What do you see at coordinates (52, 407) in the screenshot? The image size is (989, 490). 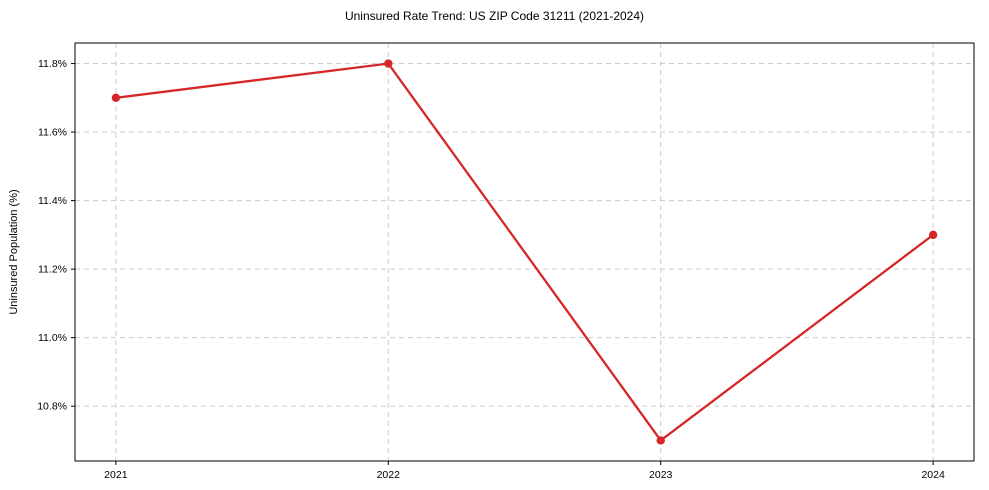 I see `y-tick-label: 10.8%` at bounding box center [52, 407].